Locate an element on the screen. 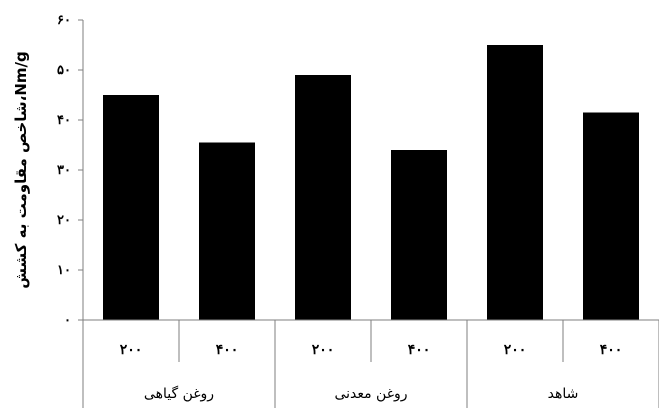 Image resolution: width=659 pixels, height=408 pixels. y-tick-label: ۶۰ is located at coordinates (64, 19).